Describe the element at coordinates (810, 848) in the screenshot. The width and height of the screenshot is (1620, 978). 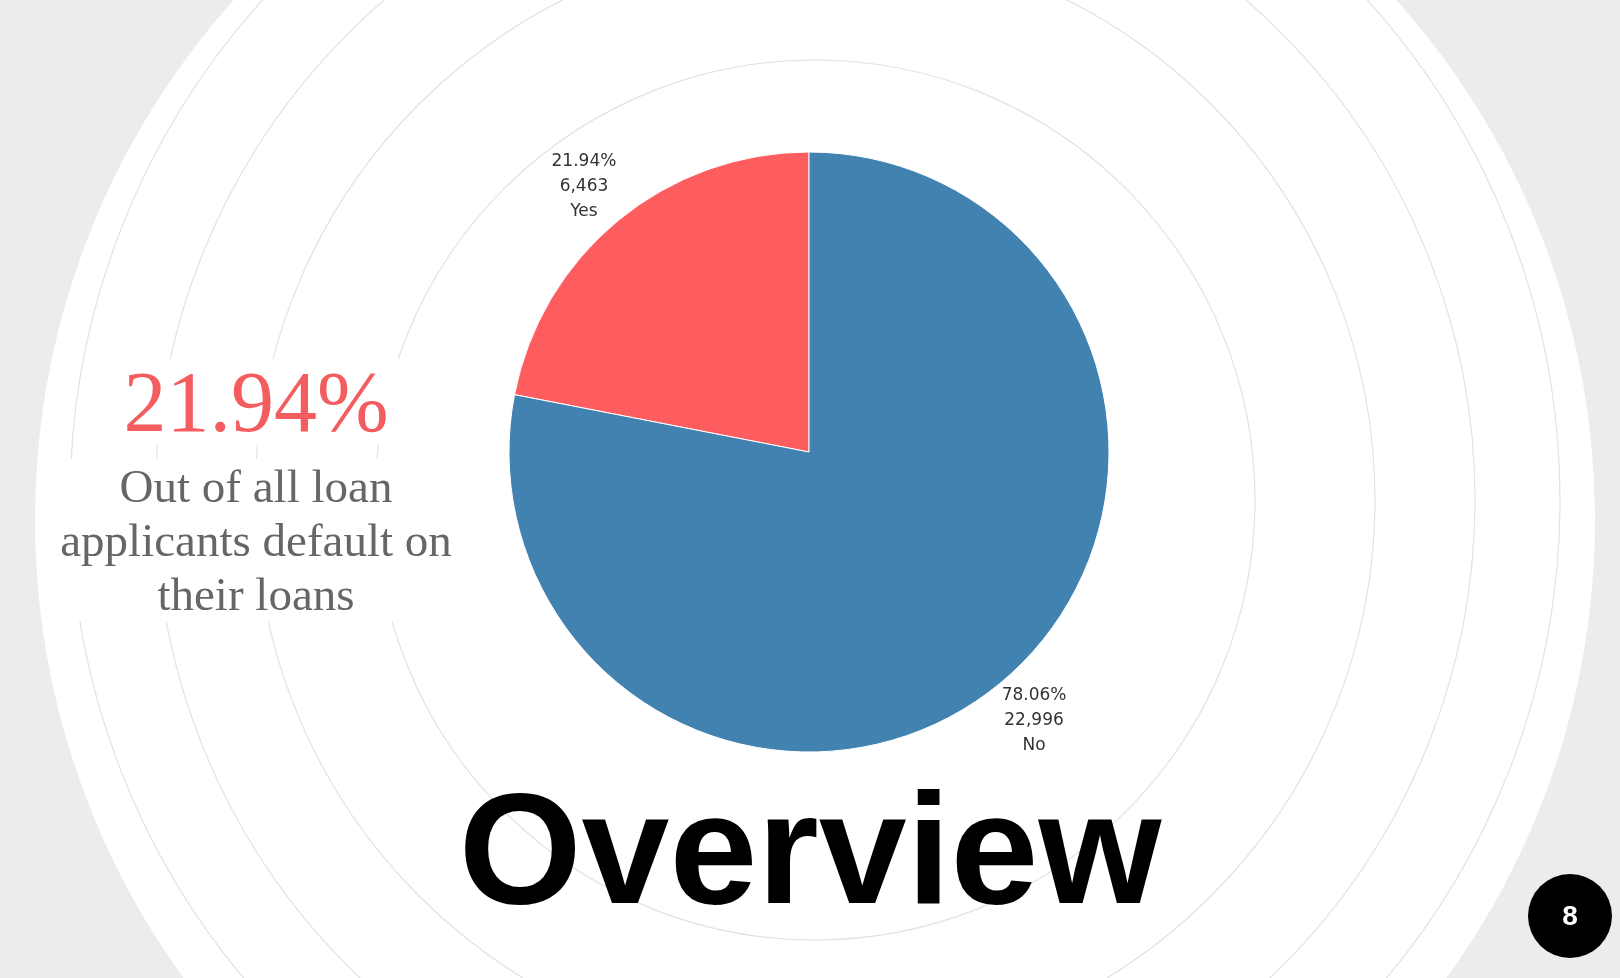
I see `text: Overview` at that location.